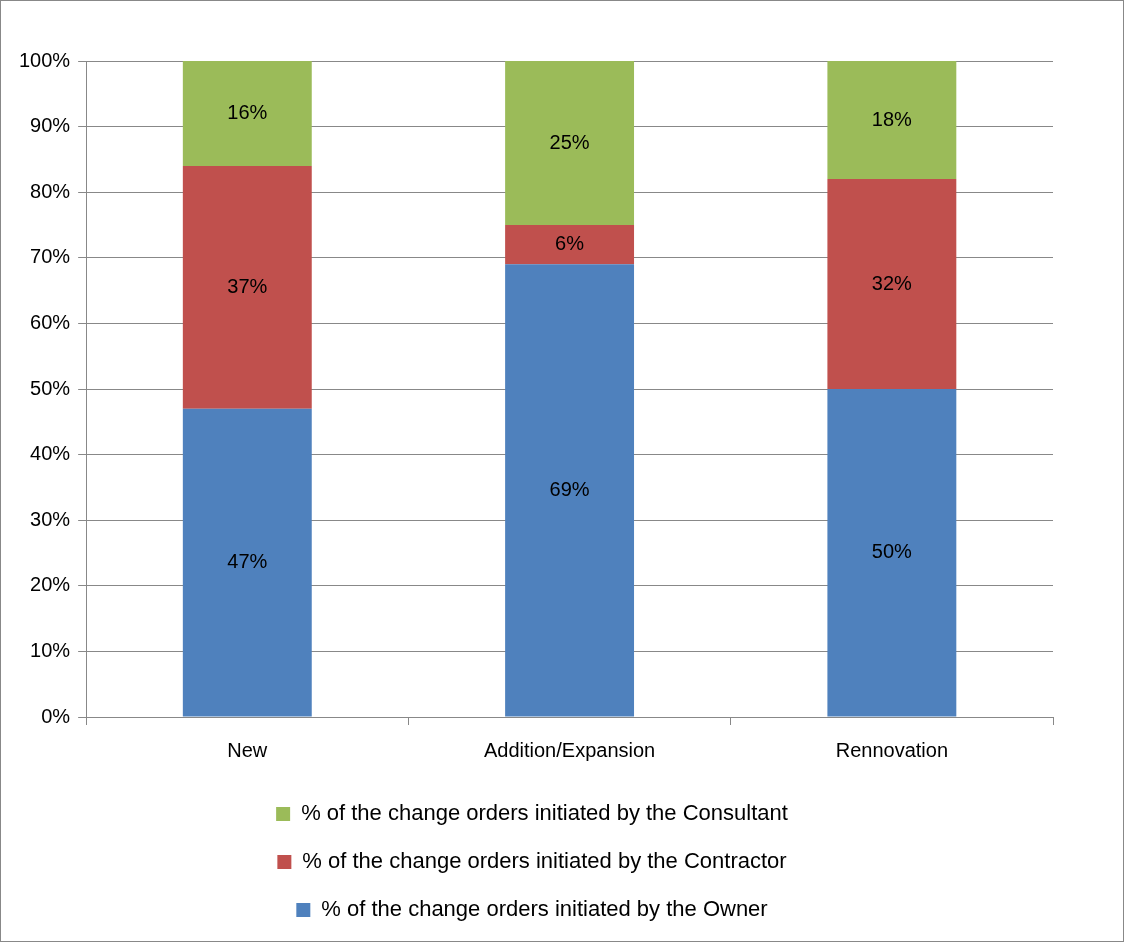 The image size is (1124, 942). What do you see at coordinates (569, 749) in the screenshot?
I see `x-tick-label: Addition/Expansion` at bounding box center [569, 749].